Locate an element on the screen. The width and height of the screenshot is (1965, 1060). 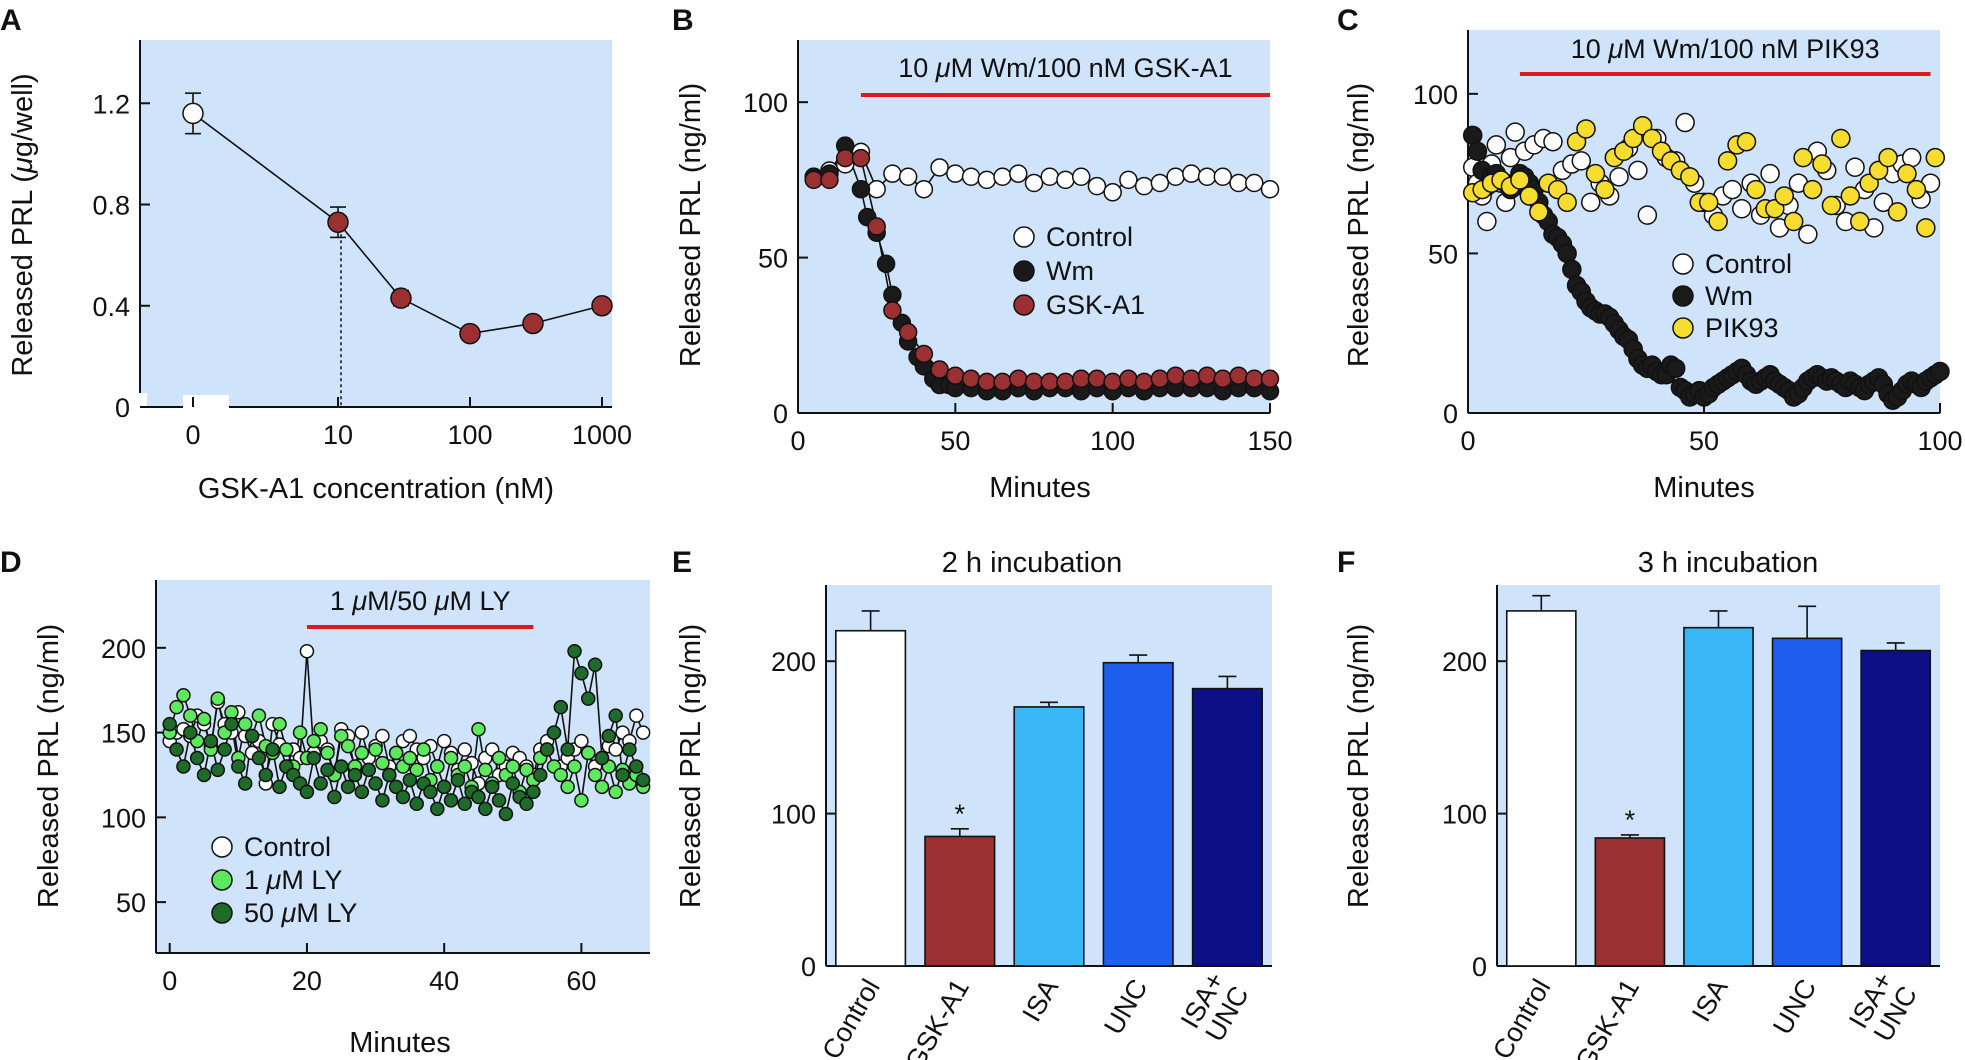
y-axis-label: Released PRL (μg/well) is located at coordinates (23, 224).